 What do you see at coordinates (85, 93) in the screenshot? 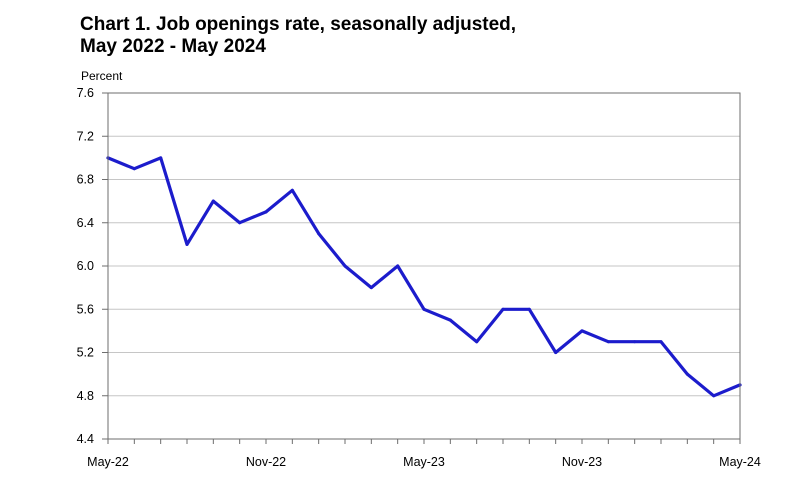
I see `y-tick-label: 7.6` at bounding box center [85, 93].